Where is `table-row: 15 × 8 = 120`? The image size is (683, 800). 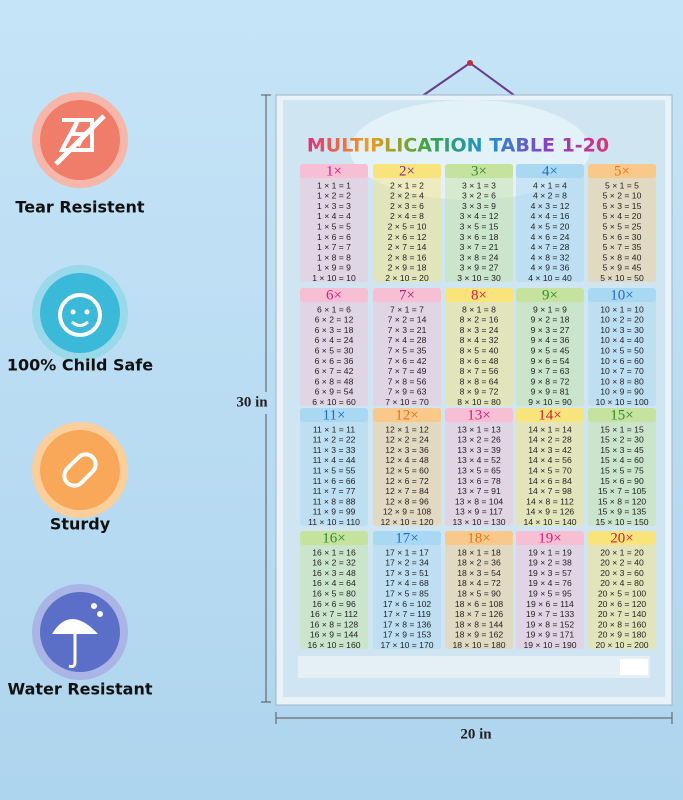 table-row: 15 × 8 = 120 is located at coordinates (622, 501).